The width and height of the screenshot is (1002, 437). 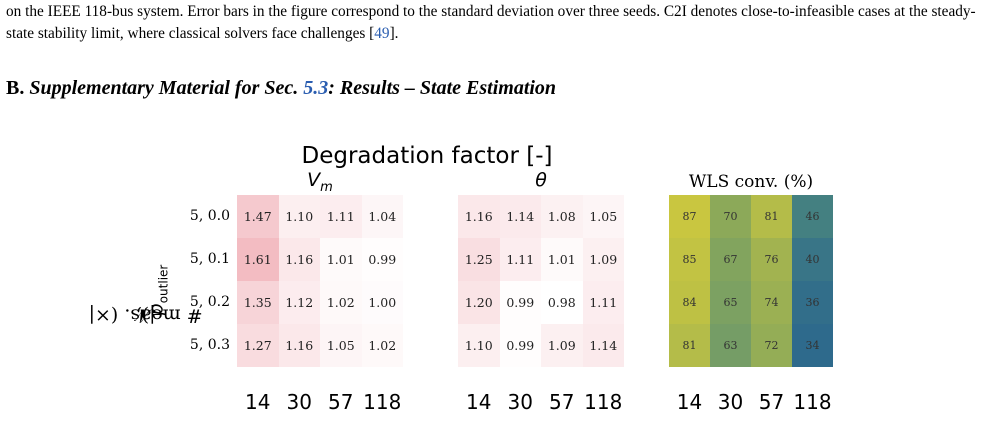 What do you see at coordinates (689, 259) in the screenshot?
I see `heatmap-cell: 85` at bounding box center [689, 259].